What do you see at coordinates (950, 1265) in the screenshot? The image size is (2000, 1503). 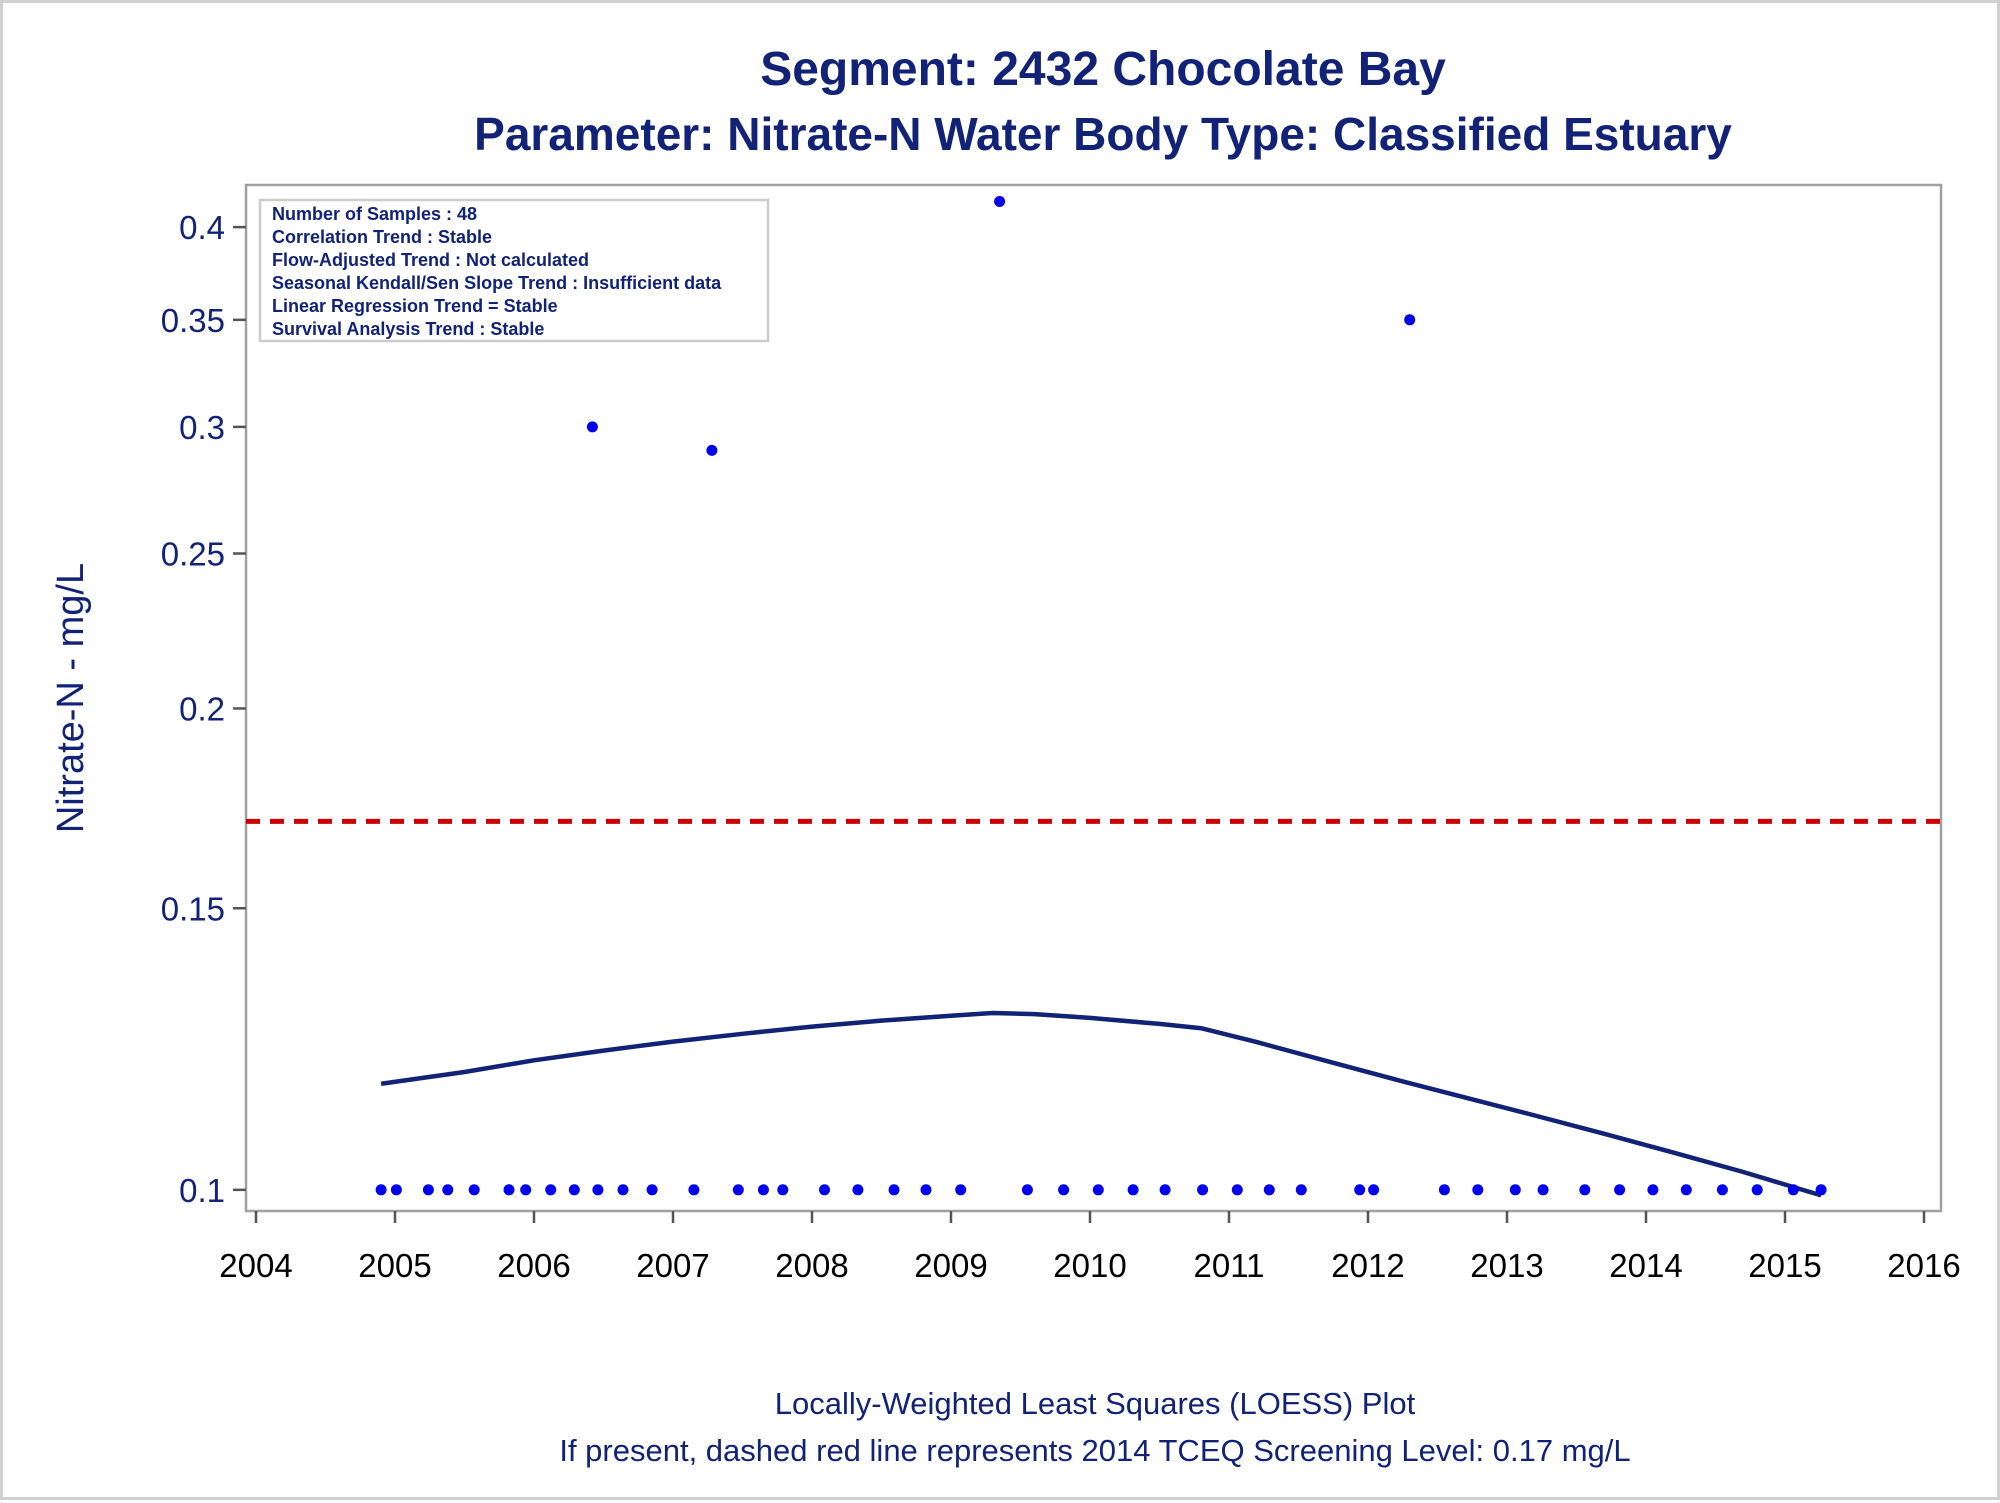 I see `x-tick-label: 2009` at bounding box center [950, 1265].